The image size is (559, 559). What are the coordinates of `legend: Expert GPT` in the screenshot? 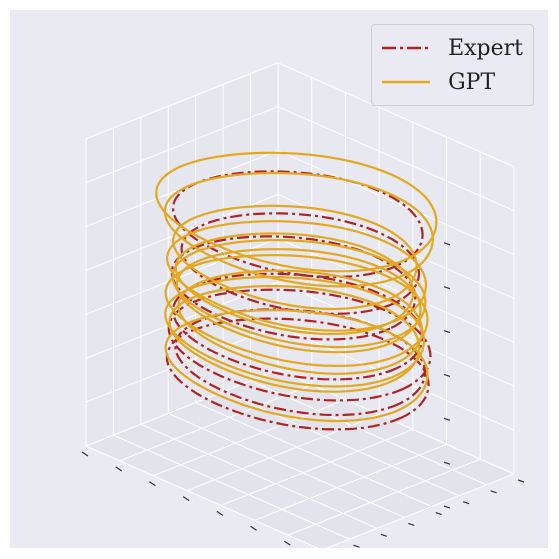 It's located at (452, 65).